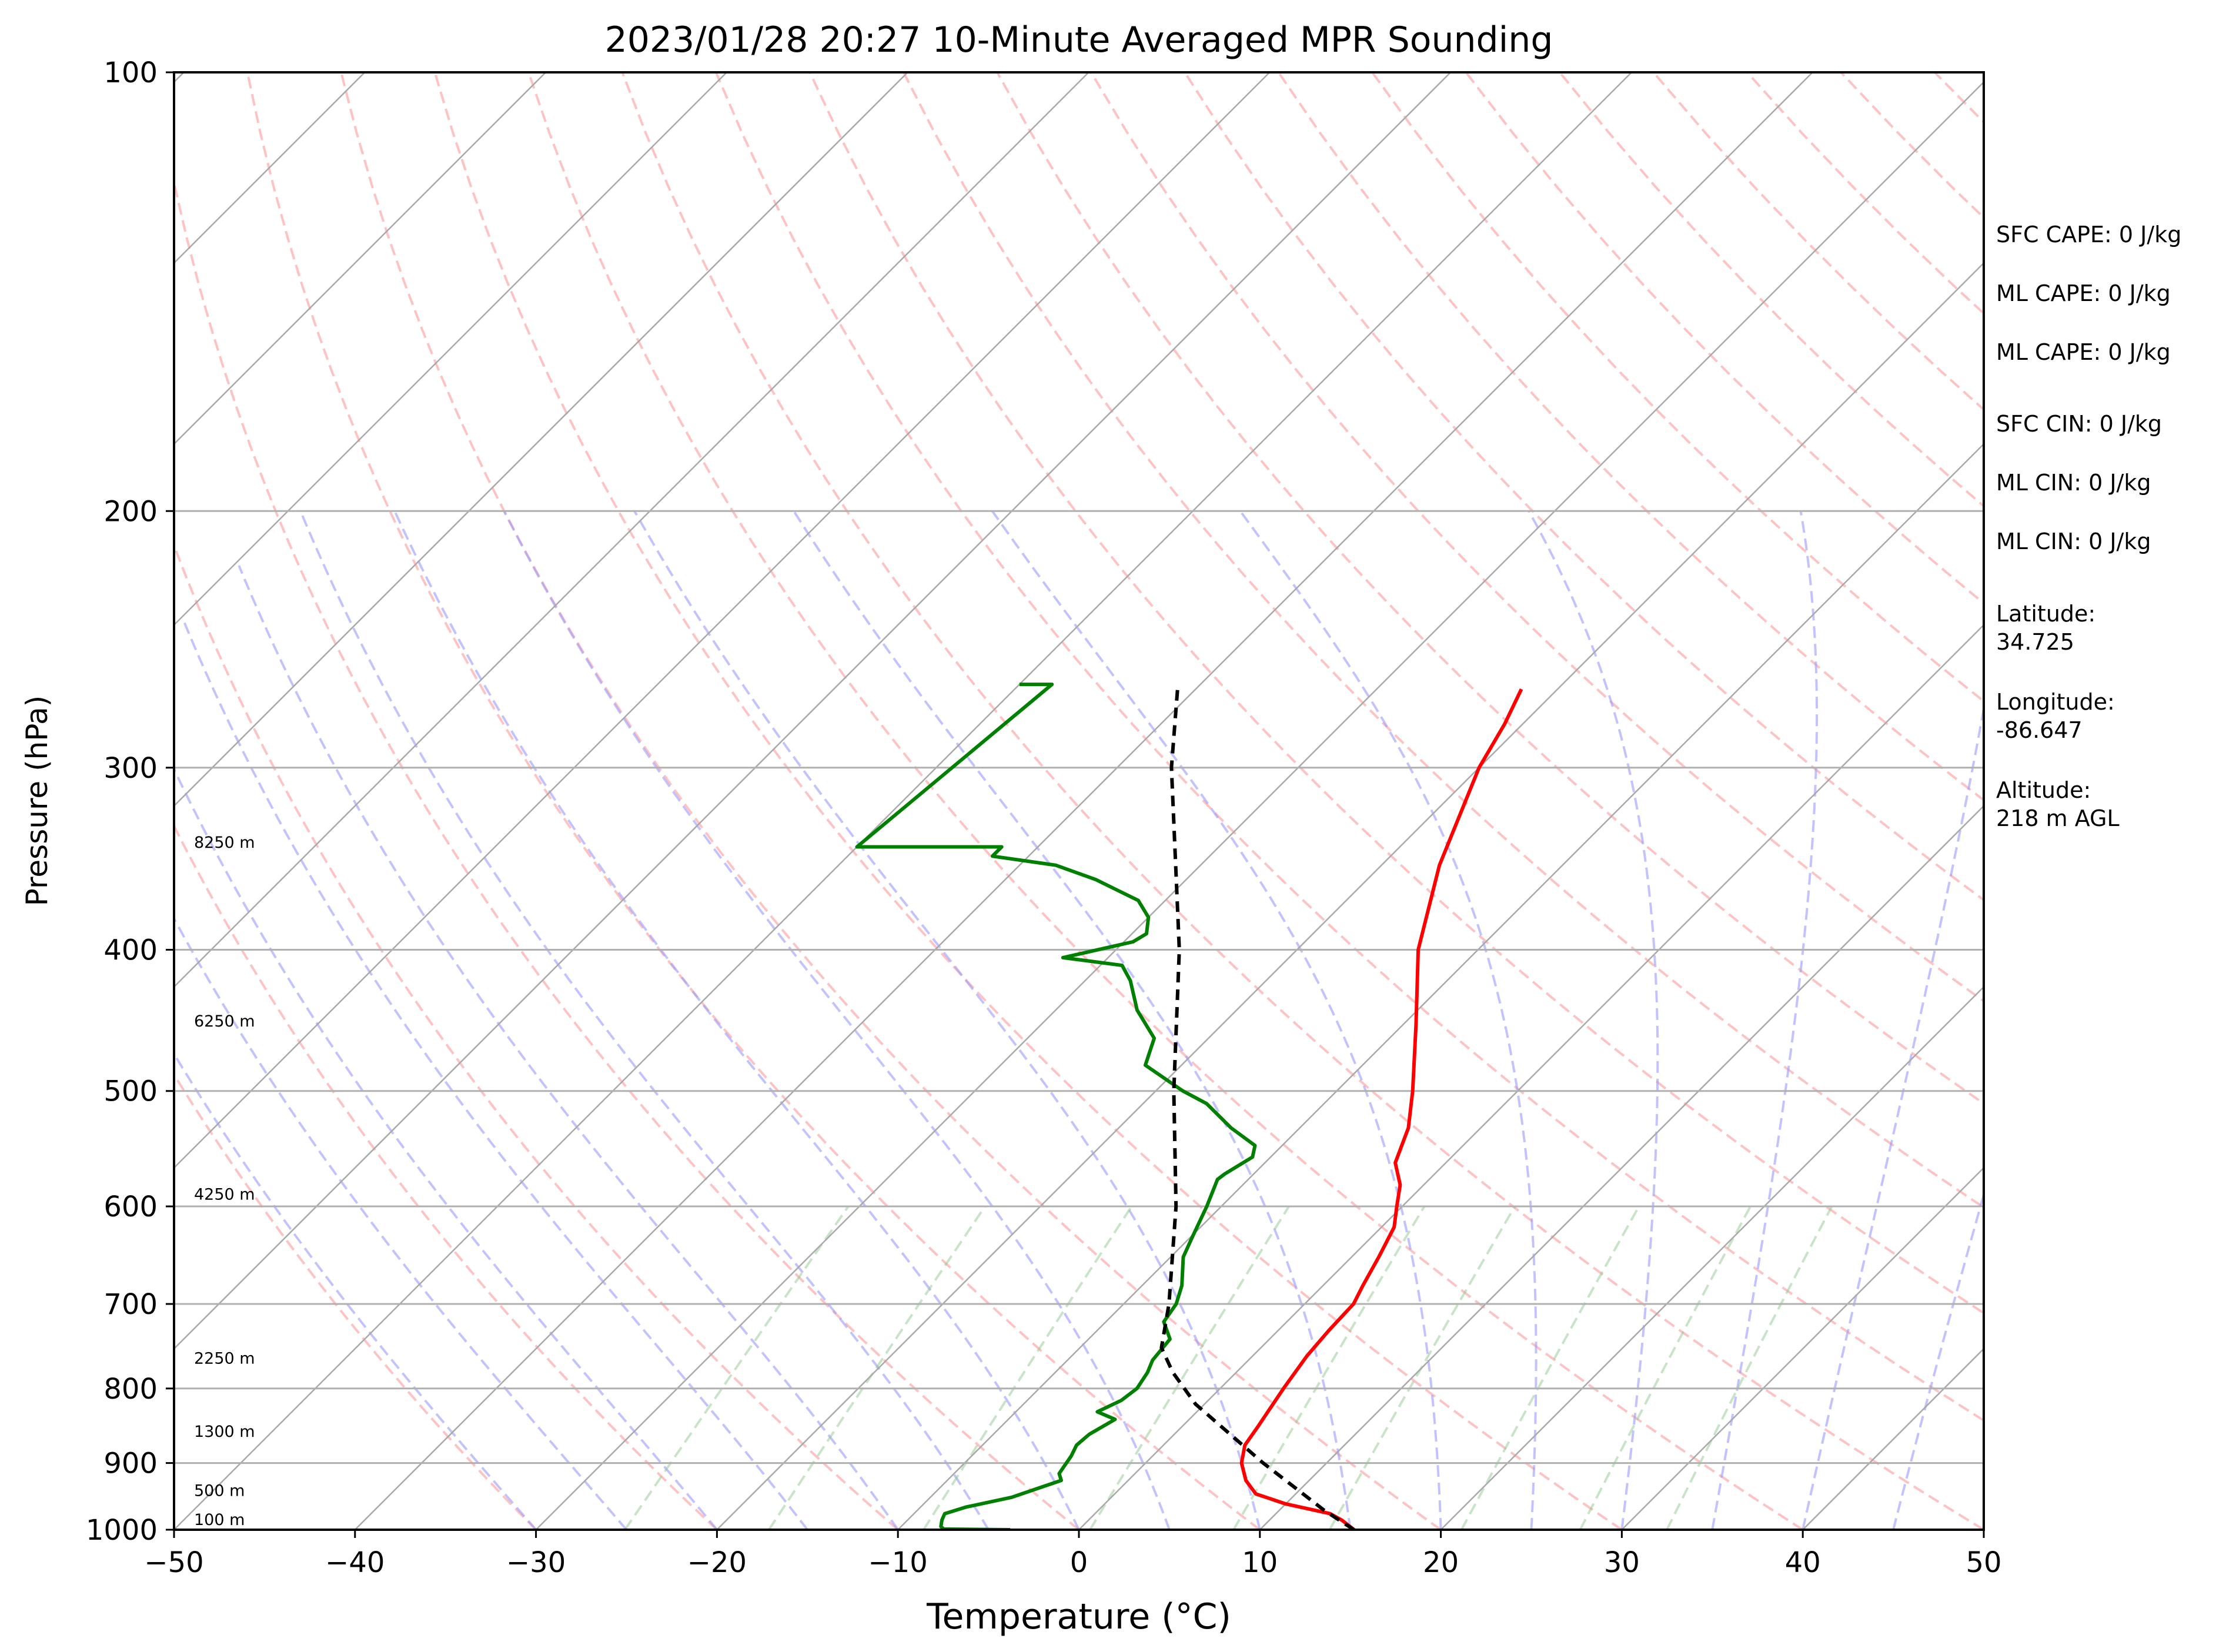 The height and width of the screenshot is (1652, 2226). What do you see at coordinates (355, 1563) in the screenshot?
I see `x-tick-label: −40` at bounding box center [355, 1563].